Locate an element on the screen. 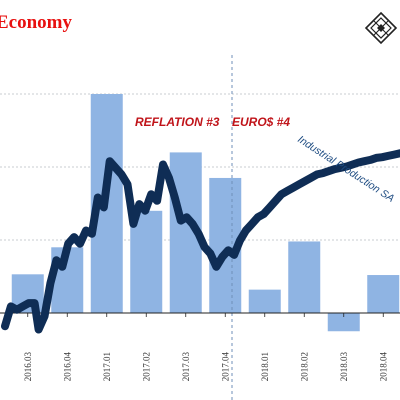 This screenshot has height=400, width=400. x-tick-label: 2018.01 is located at coordinates (265, 366).